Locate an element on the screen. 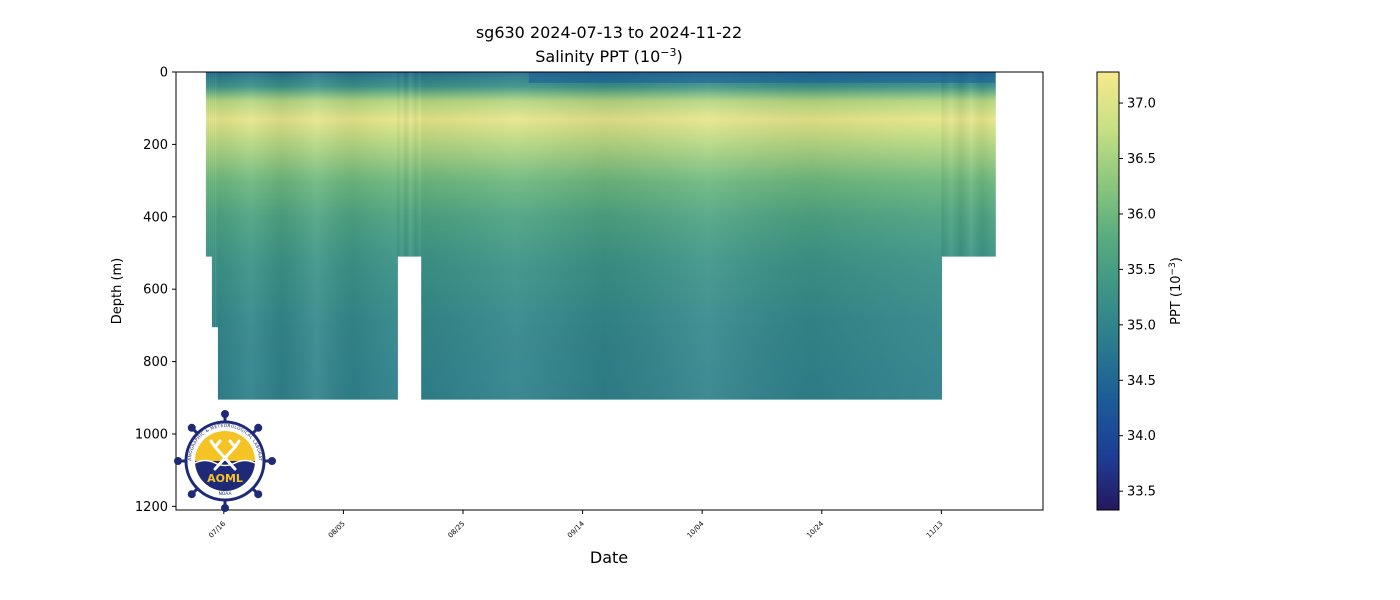  colorbar-tick-label: 35.0 is located at coordinates (1141, 325).